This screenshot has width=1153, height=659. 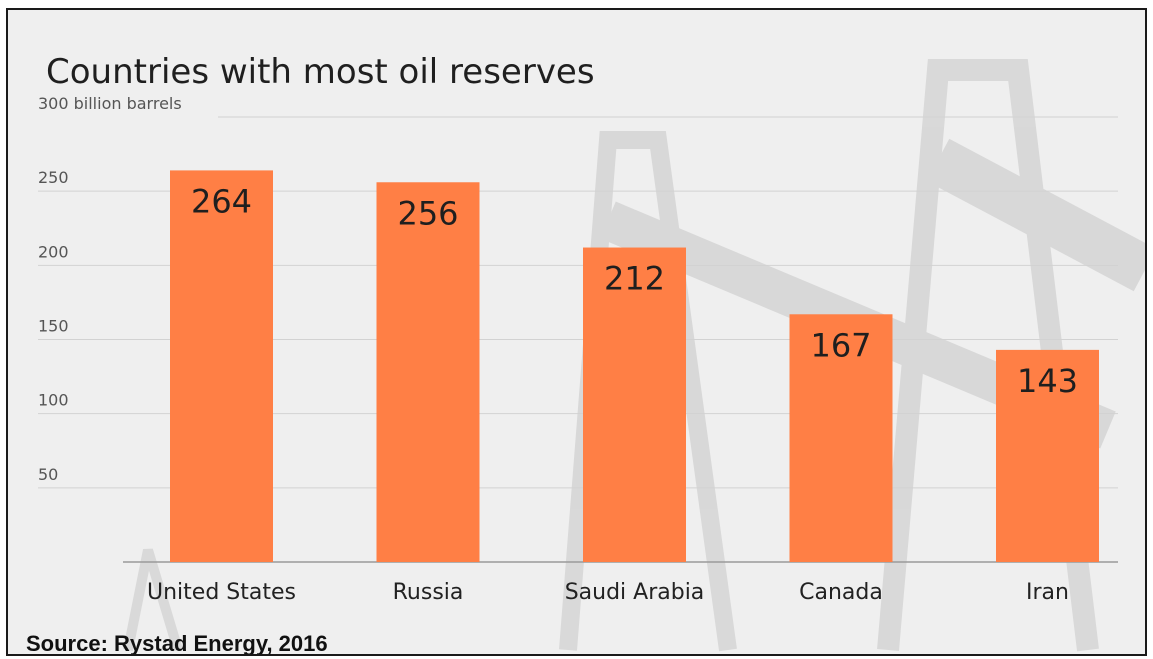 What do you see at coordinates (635, 592) in the screenshot?
I see `category-label: Saudi Arabia` at bounding box center [635, 592].